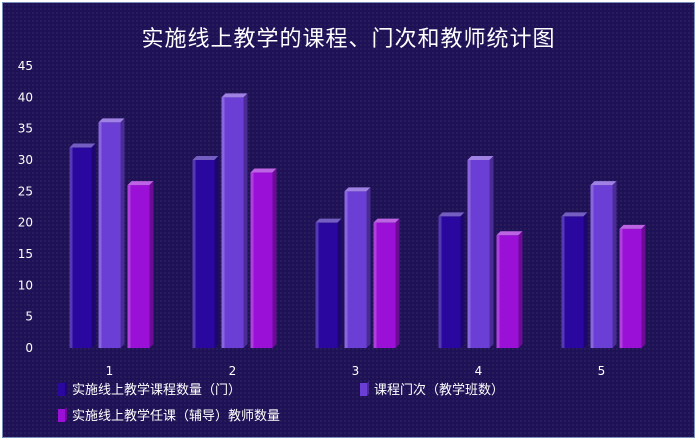 The height and width of the screenshot is (442, 699). I want to click on legend: 实施线上教学课程数量（门） 课程门次（教学班数） 实施线上教学任课（辅导）教师数量, so click(281, 402).